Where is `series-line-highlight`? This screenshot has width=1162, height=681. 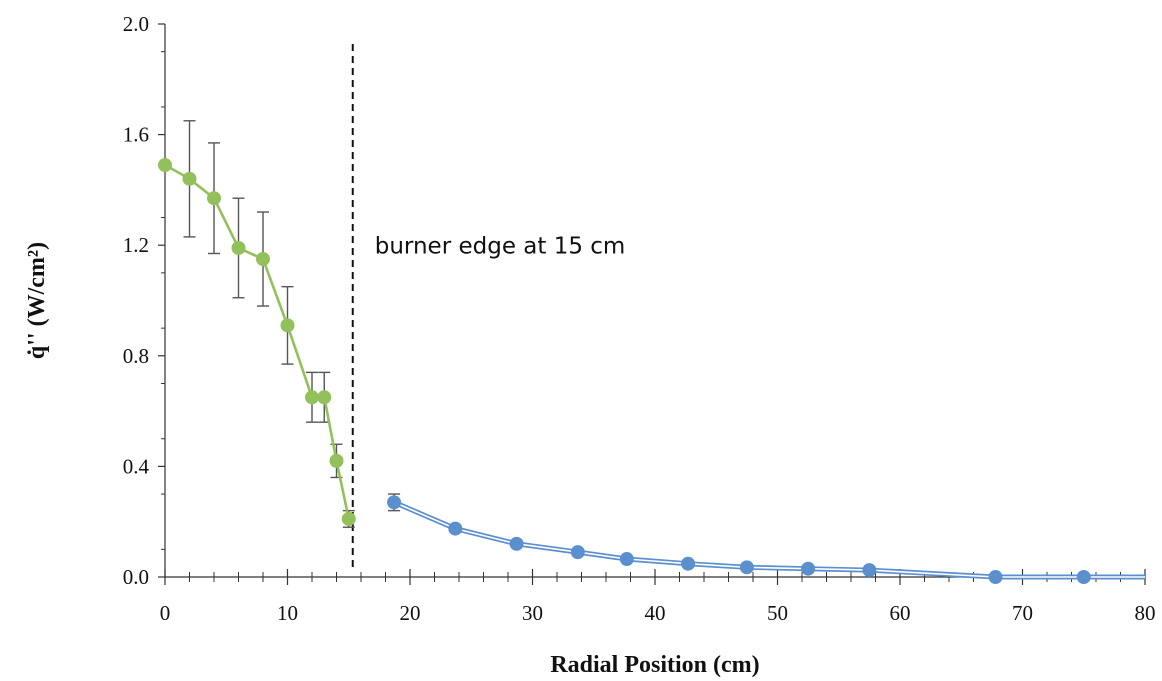
series-line-highlight is located at coordinates (769, 539).